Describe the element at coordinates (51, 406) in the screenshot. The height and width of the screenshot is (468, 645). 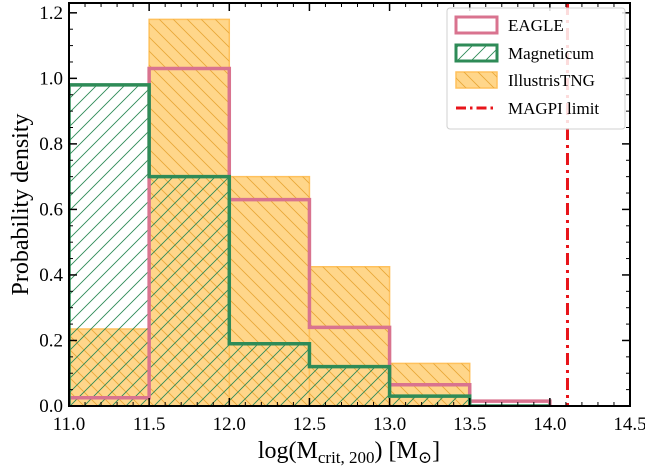
I see `y-tick-label-0: 0.0` at that location.